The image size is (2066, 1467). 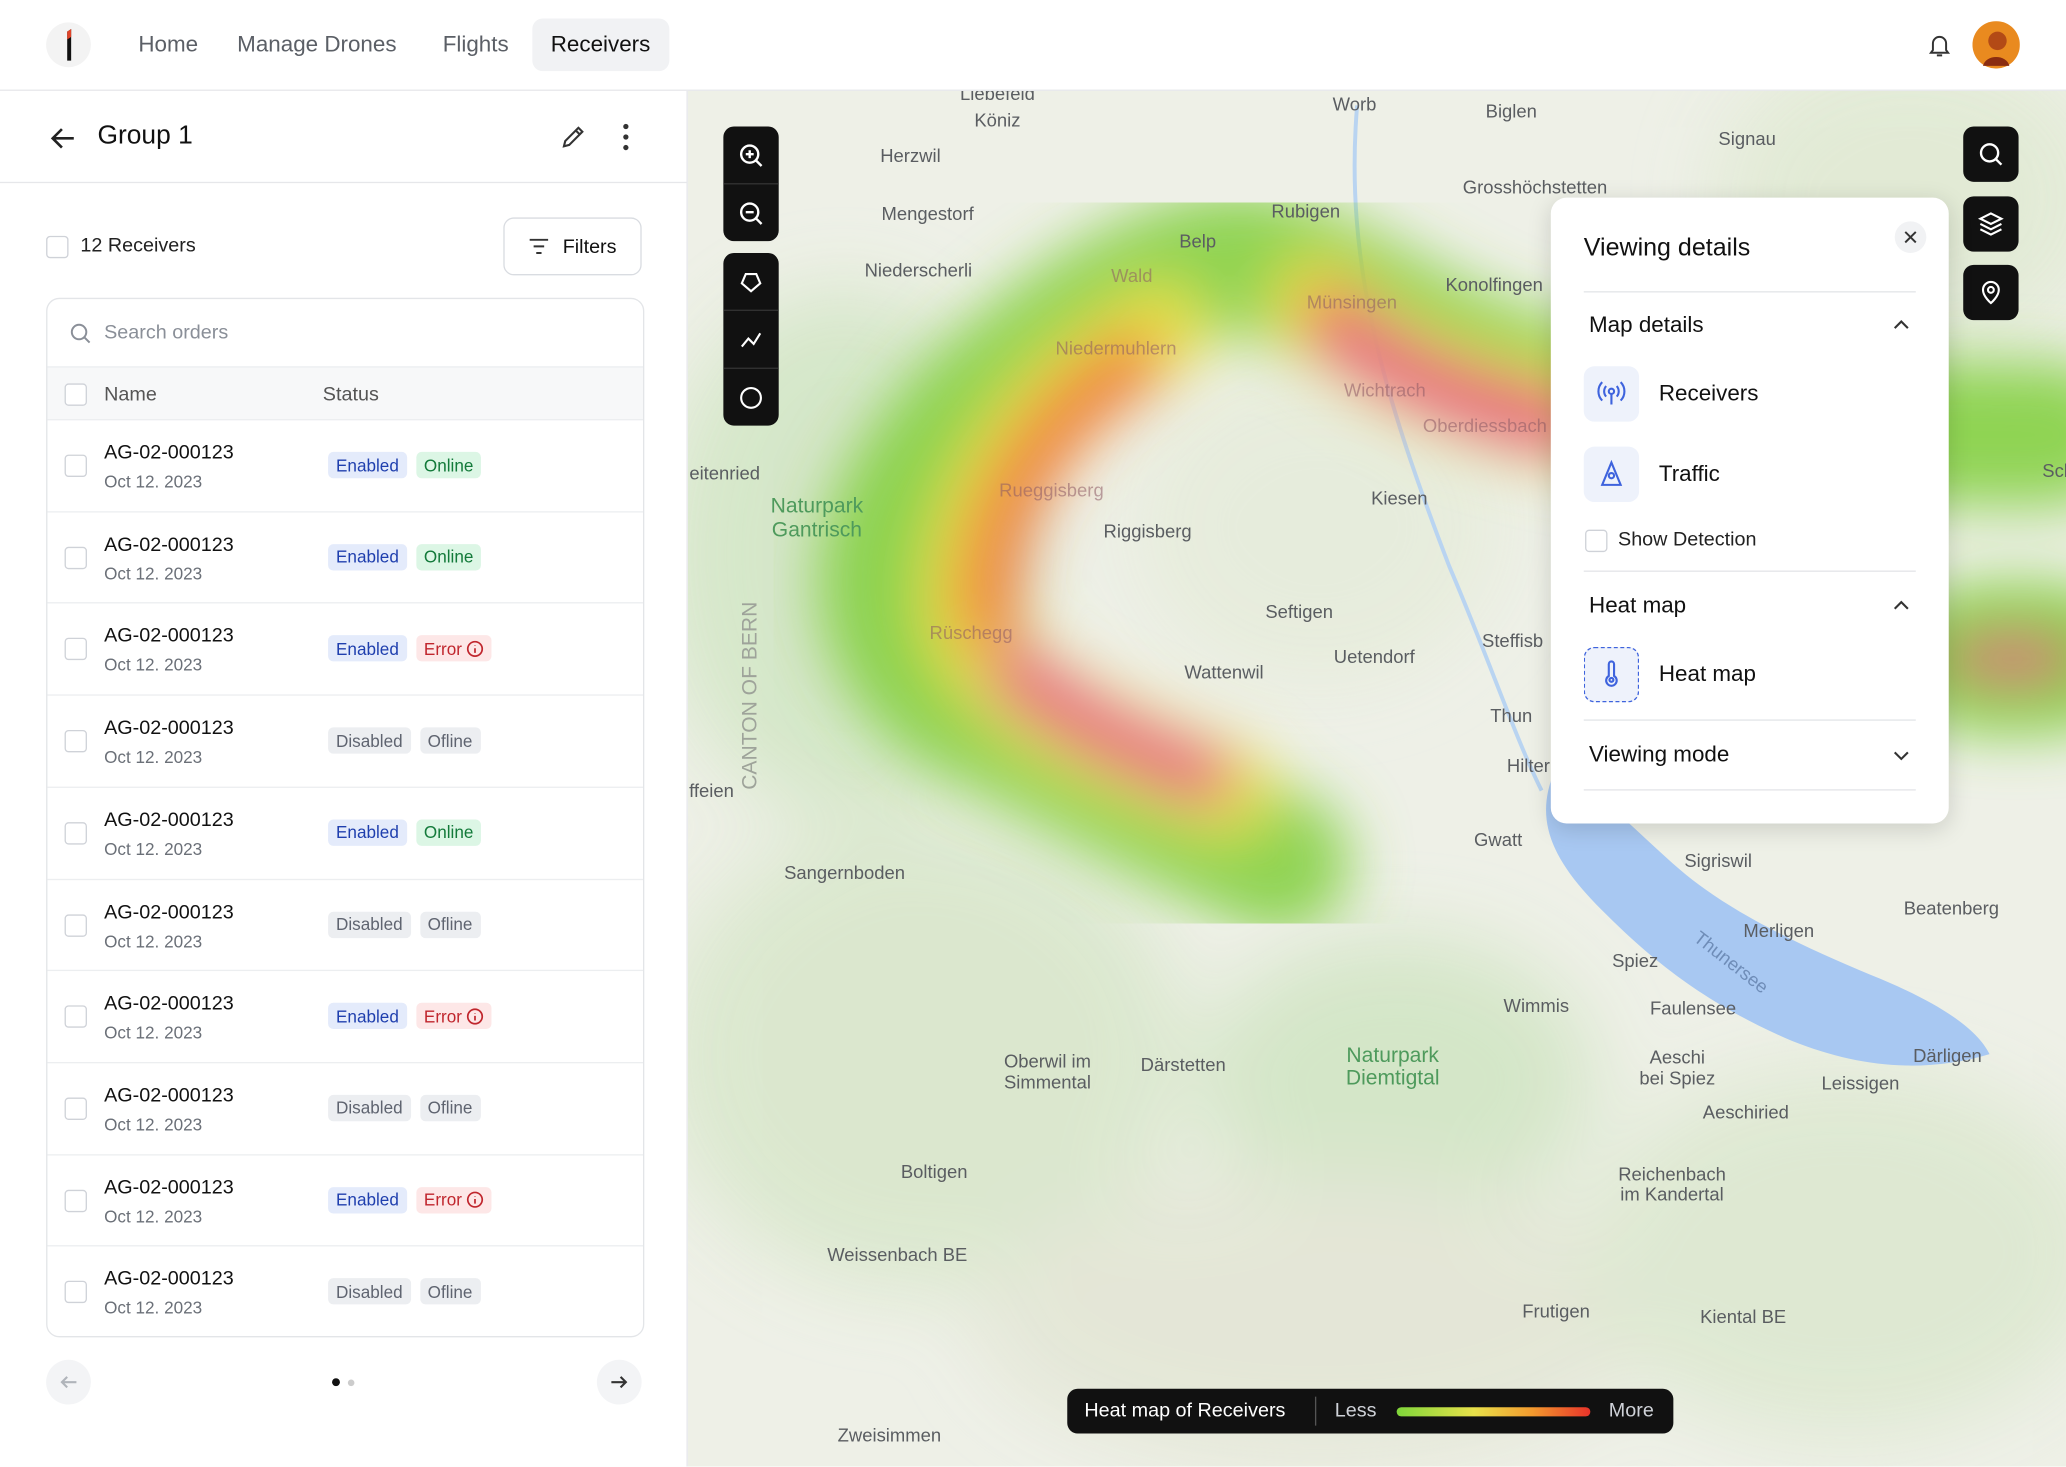 What do you see at coordinates (57, 247) in the screenshot?
I see `select-all-checkbox` at bounding box center [57, 247].